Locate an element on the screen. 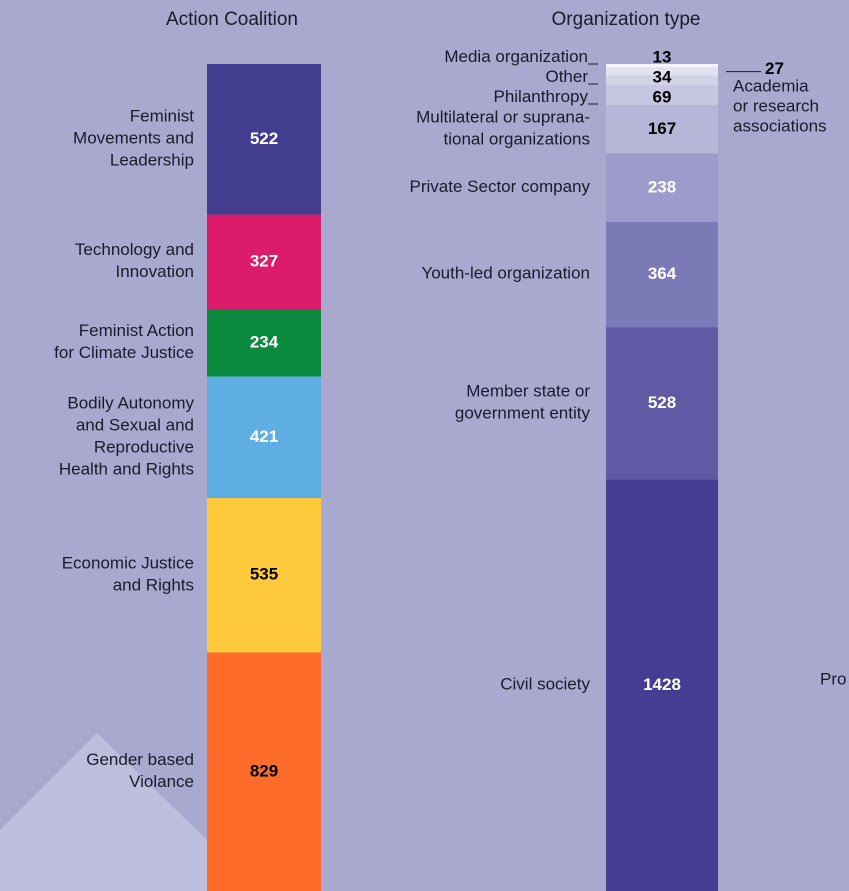 The width and height of the screenshot is (849, 891). value-label: 421 is located at coordinates (264, 436).